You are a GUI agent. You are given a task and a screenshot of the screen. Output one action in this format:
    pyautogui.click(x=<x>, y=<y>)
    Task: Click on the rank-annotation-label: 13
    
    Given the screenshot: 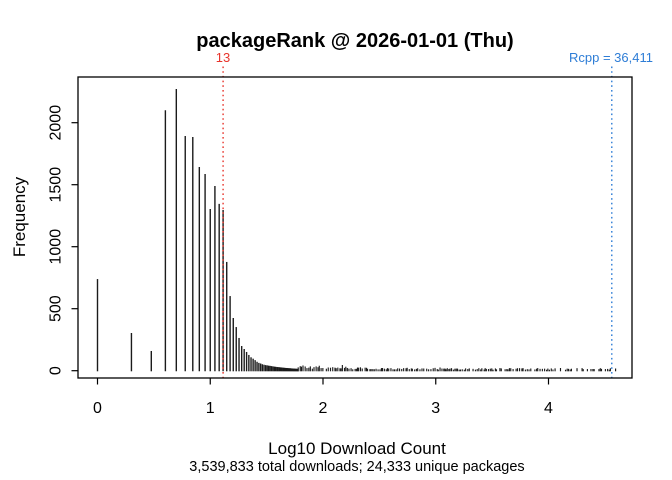 What is the action you would take?
    pyautogui.click(x=223, y=57)
    